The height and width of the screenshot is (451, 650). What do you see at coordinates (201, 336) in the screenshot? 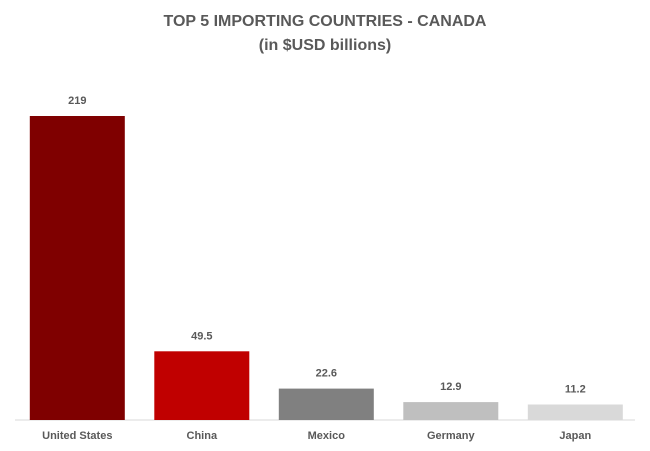
I see `data-label-china: 49.5` at bounding box center [201, 336].